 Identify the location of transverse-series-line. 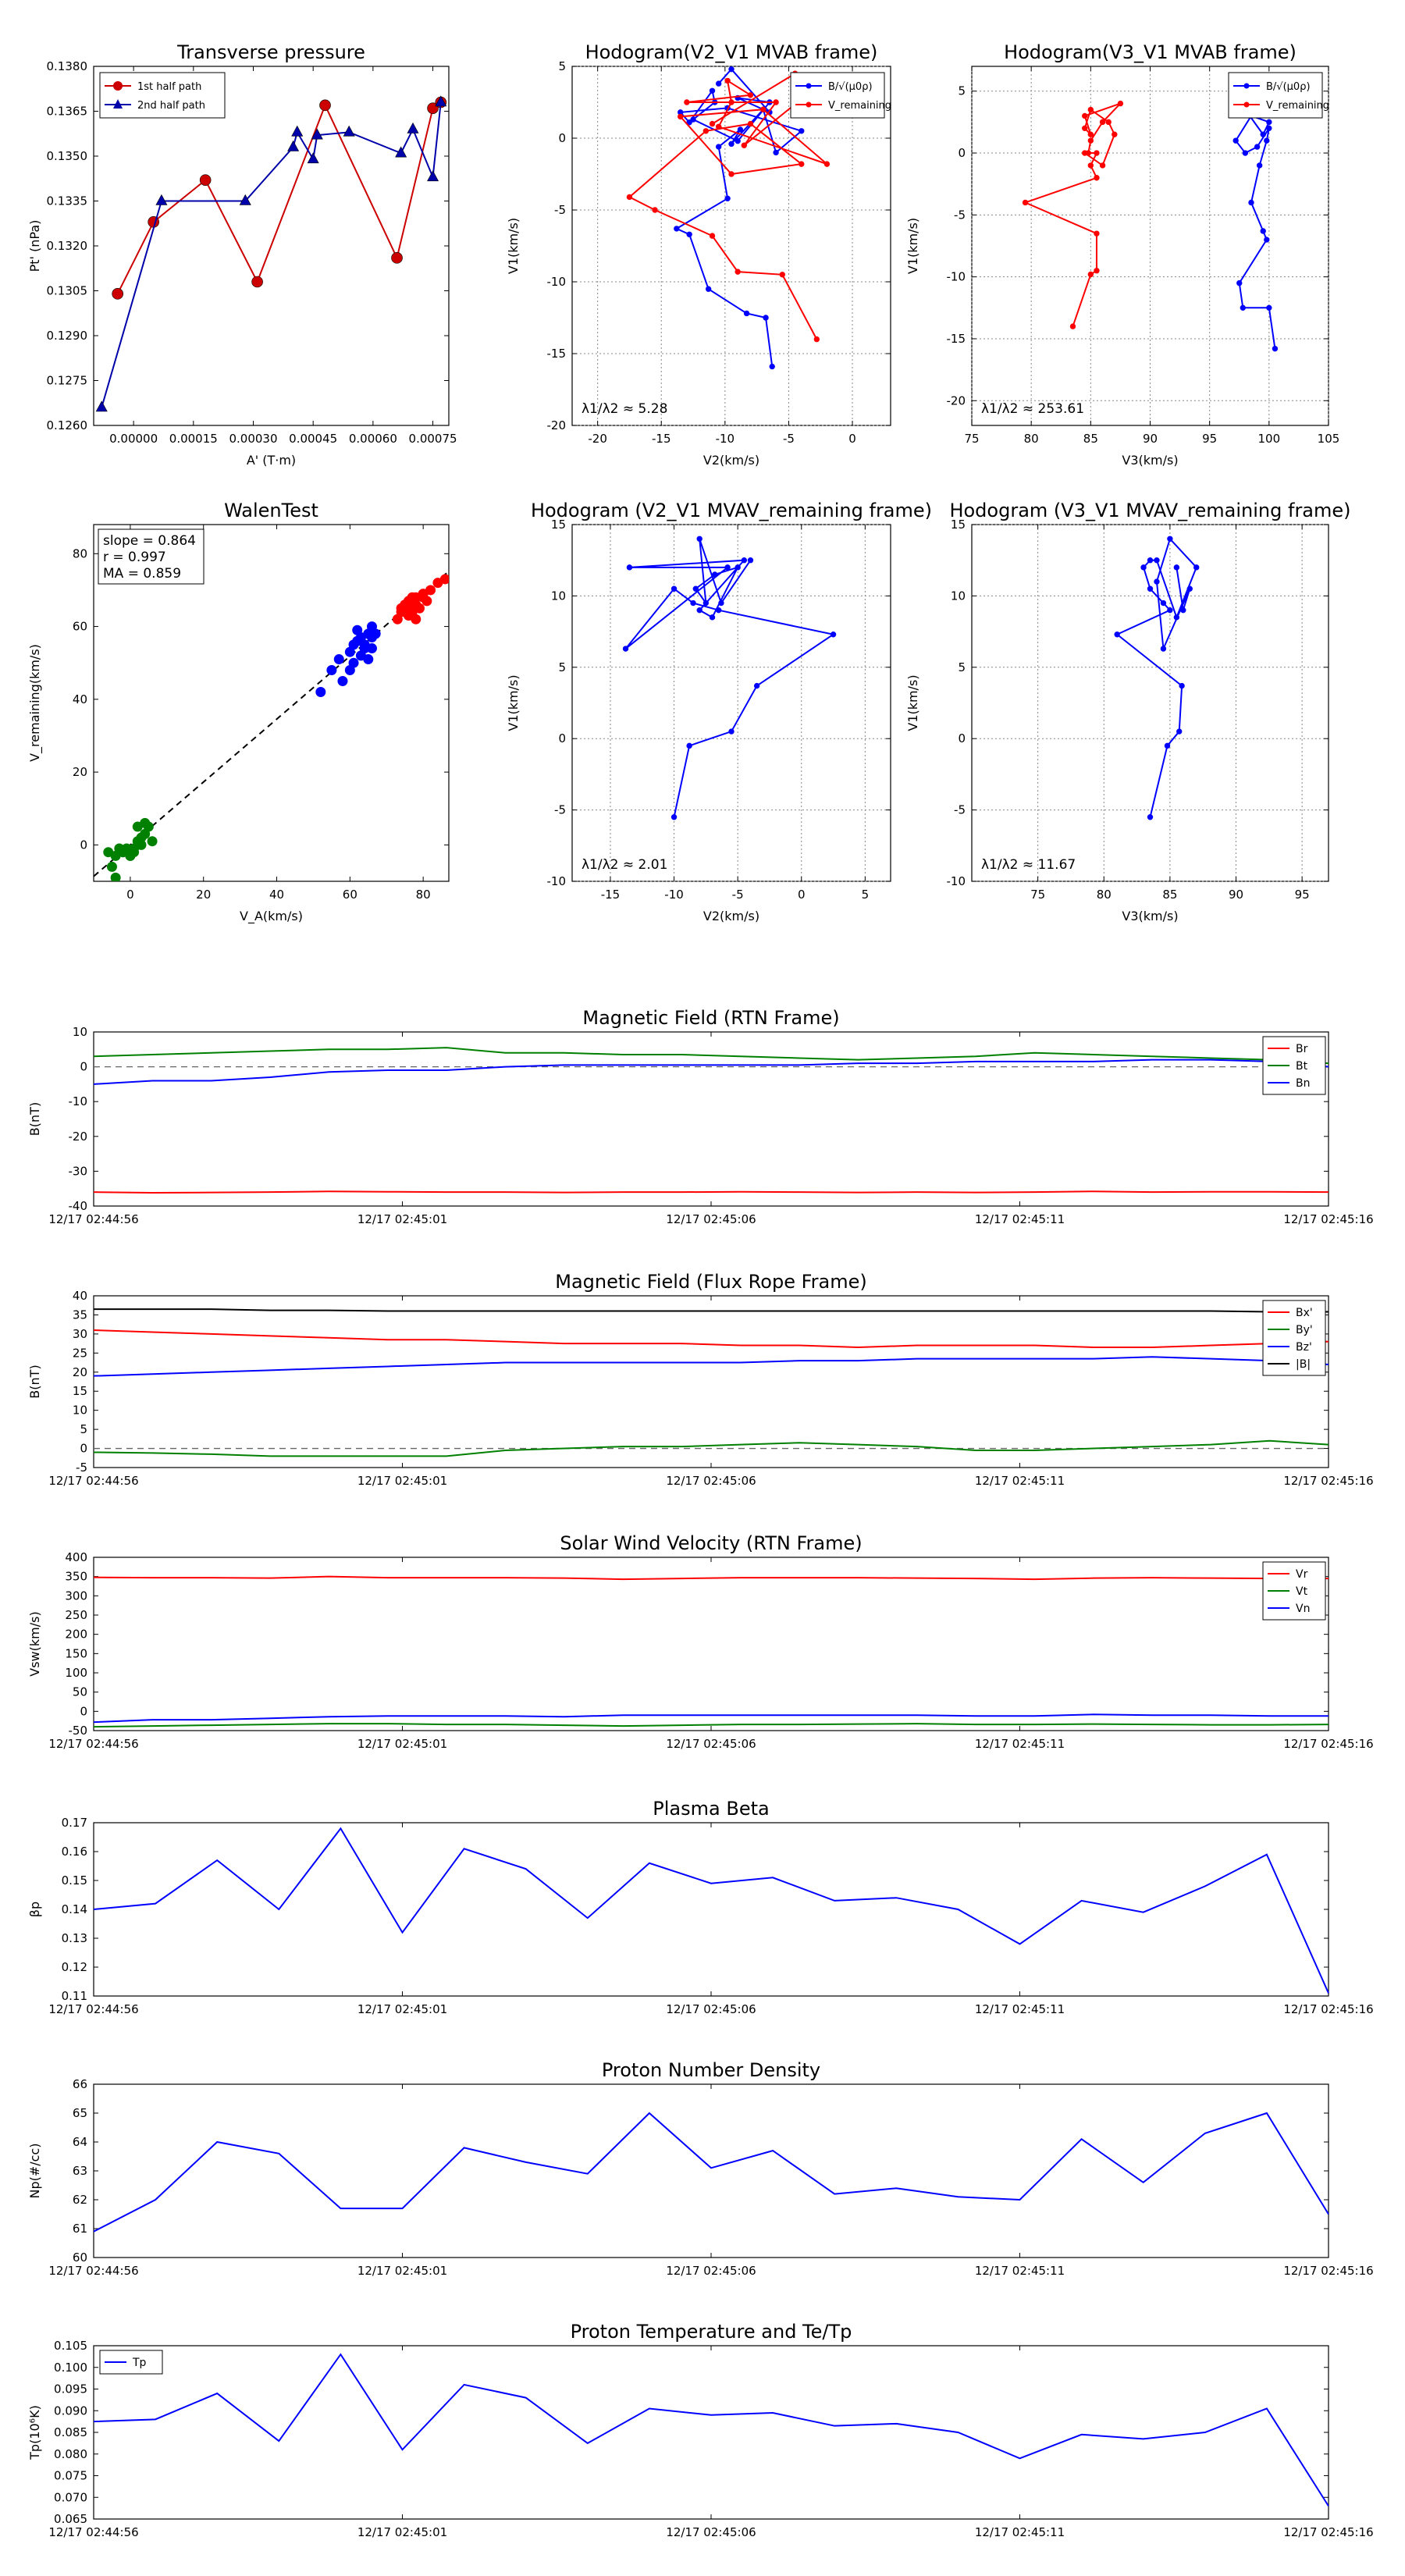
(271, 255).